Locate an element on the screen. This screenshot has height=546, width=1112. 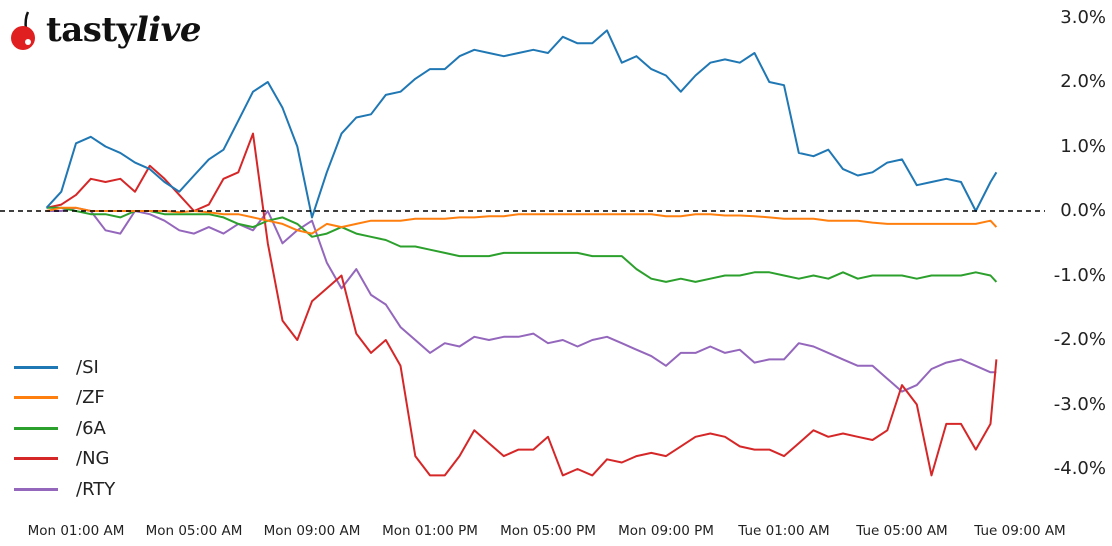
y-tick-label: -1.0% is located at coordinates (1079, 275).